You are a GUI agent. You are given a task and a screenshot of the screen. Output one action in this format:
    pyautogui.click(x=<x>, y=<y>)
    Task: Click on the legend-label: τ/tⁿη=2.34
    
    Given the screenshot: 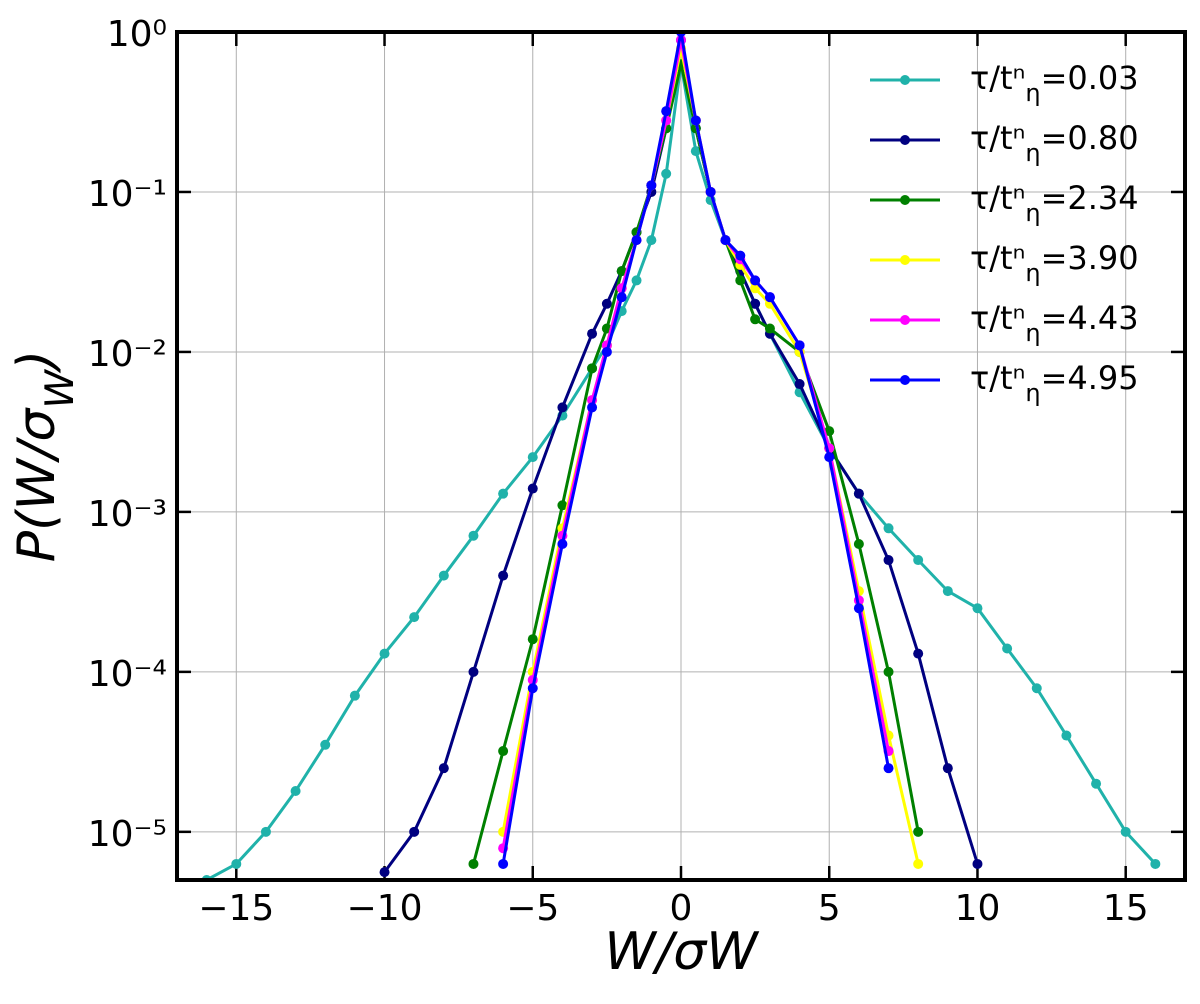 What is the action you would take?
    pyautogui.click(x=1054, y=203)
    